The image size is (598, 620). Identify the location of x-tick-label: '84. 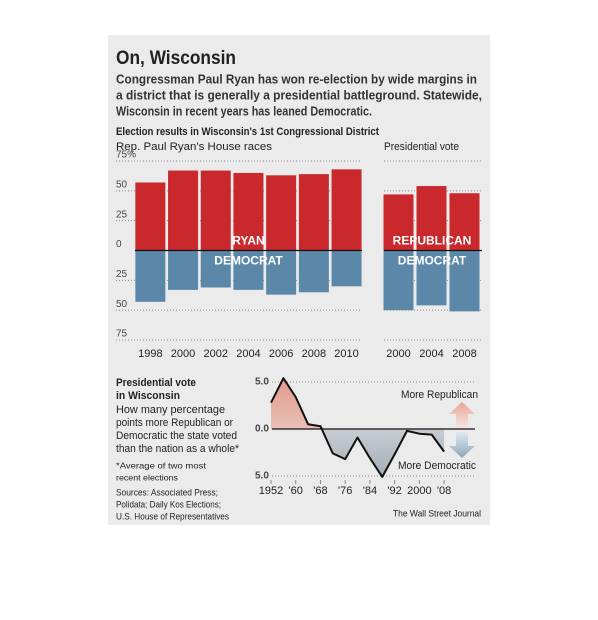
(370, 491).